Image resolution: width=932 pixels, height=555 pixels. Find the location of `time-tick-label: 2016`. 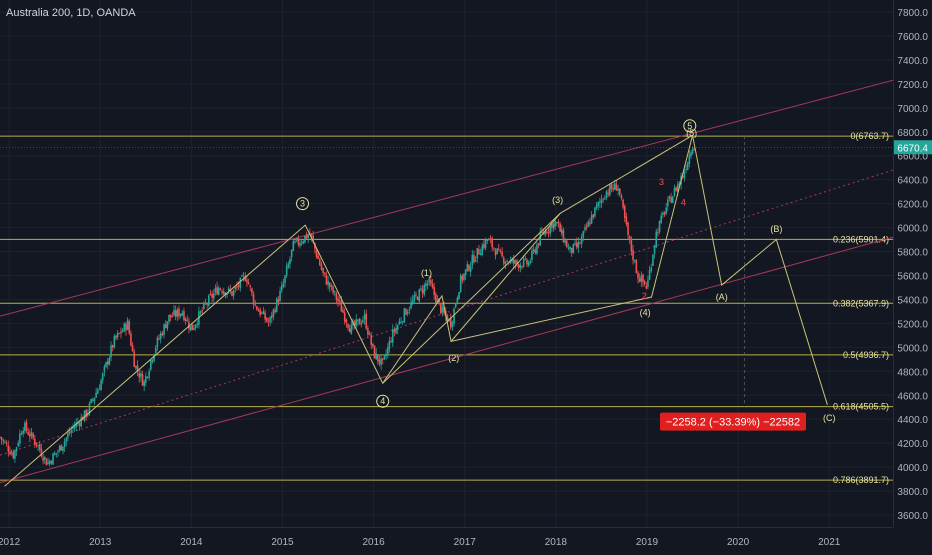

time-tick-label: 2016 is located at coordinates (373, 542).